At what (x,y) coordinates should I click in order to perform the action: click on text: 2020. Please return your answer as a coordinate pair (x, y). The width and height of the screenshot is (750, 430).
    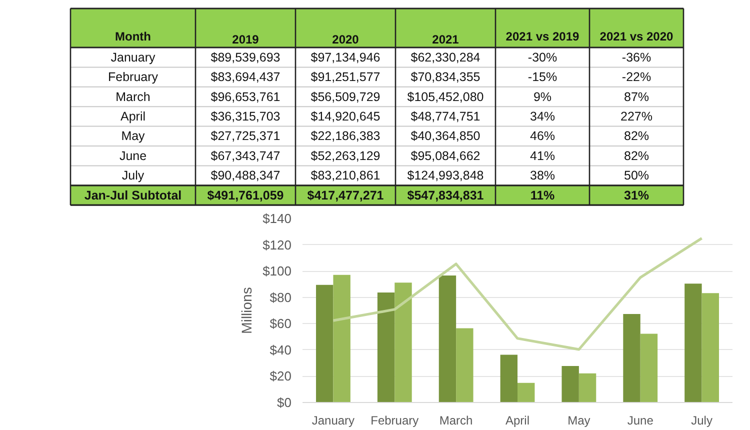
    Looking at the image, I should click on (346, 39).